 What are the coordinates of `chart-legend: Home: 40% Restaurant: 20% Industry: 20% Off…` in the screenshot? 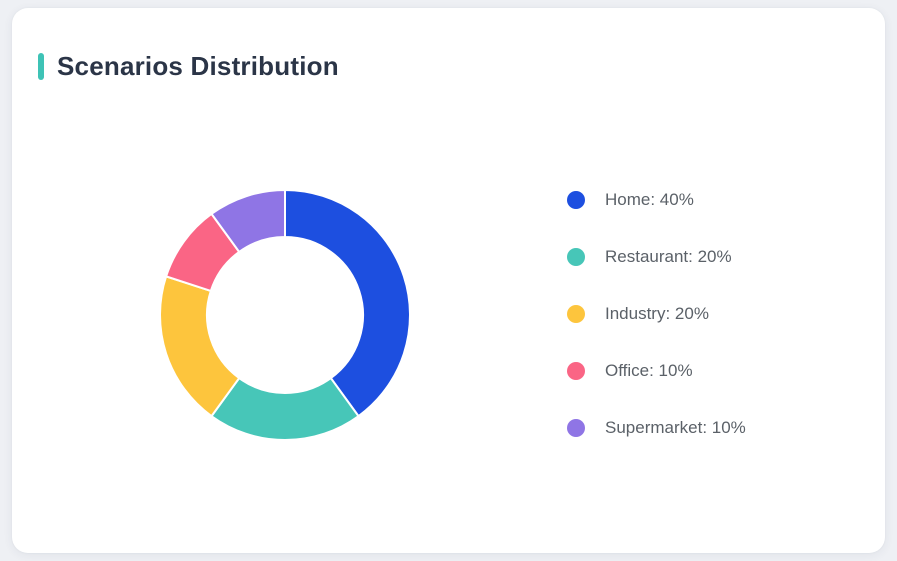 It's located at (656, 314).